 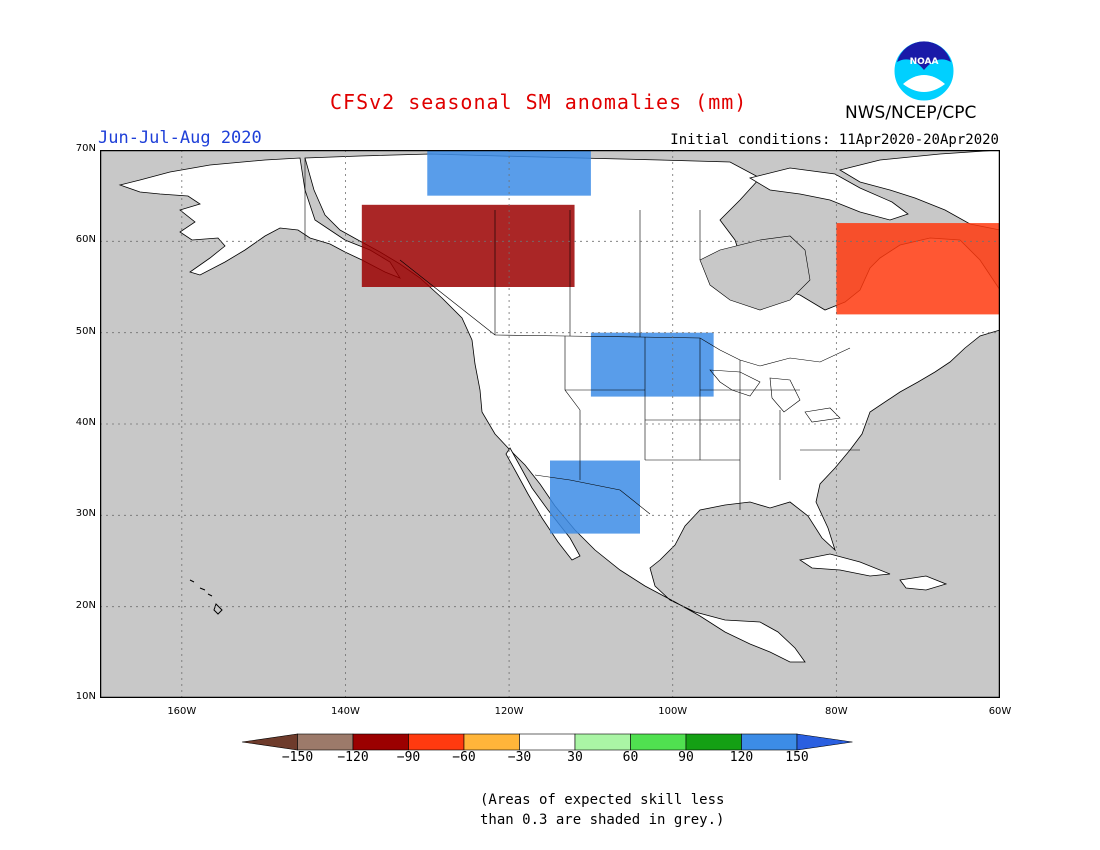 I want to click on anomaly-area-northern-quebec, so click(x=918, y=269).